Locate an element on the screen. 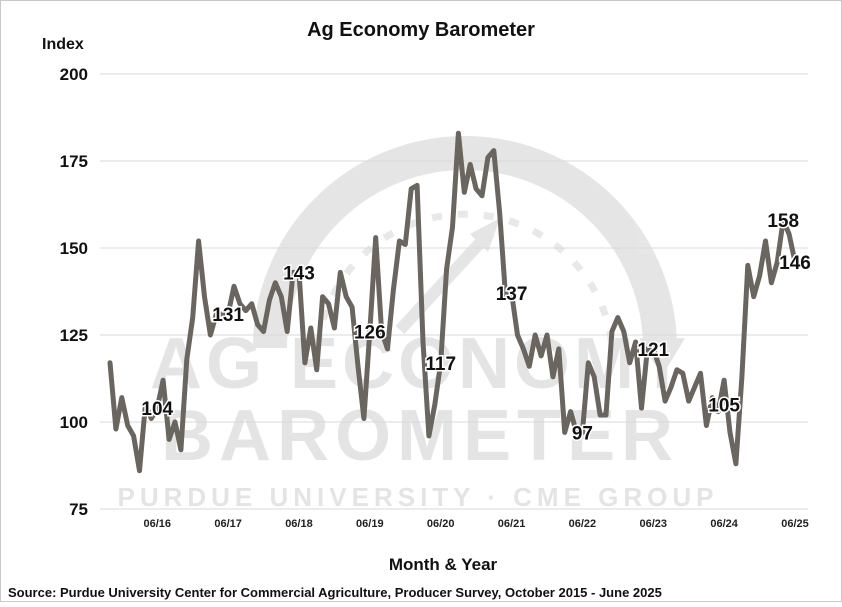 This screenshot has height=607, width=842. watermark-needle-head is located at coordinates (485, 235).